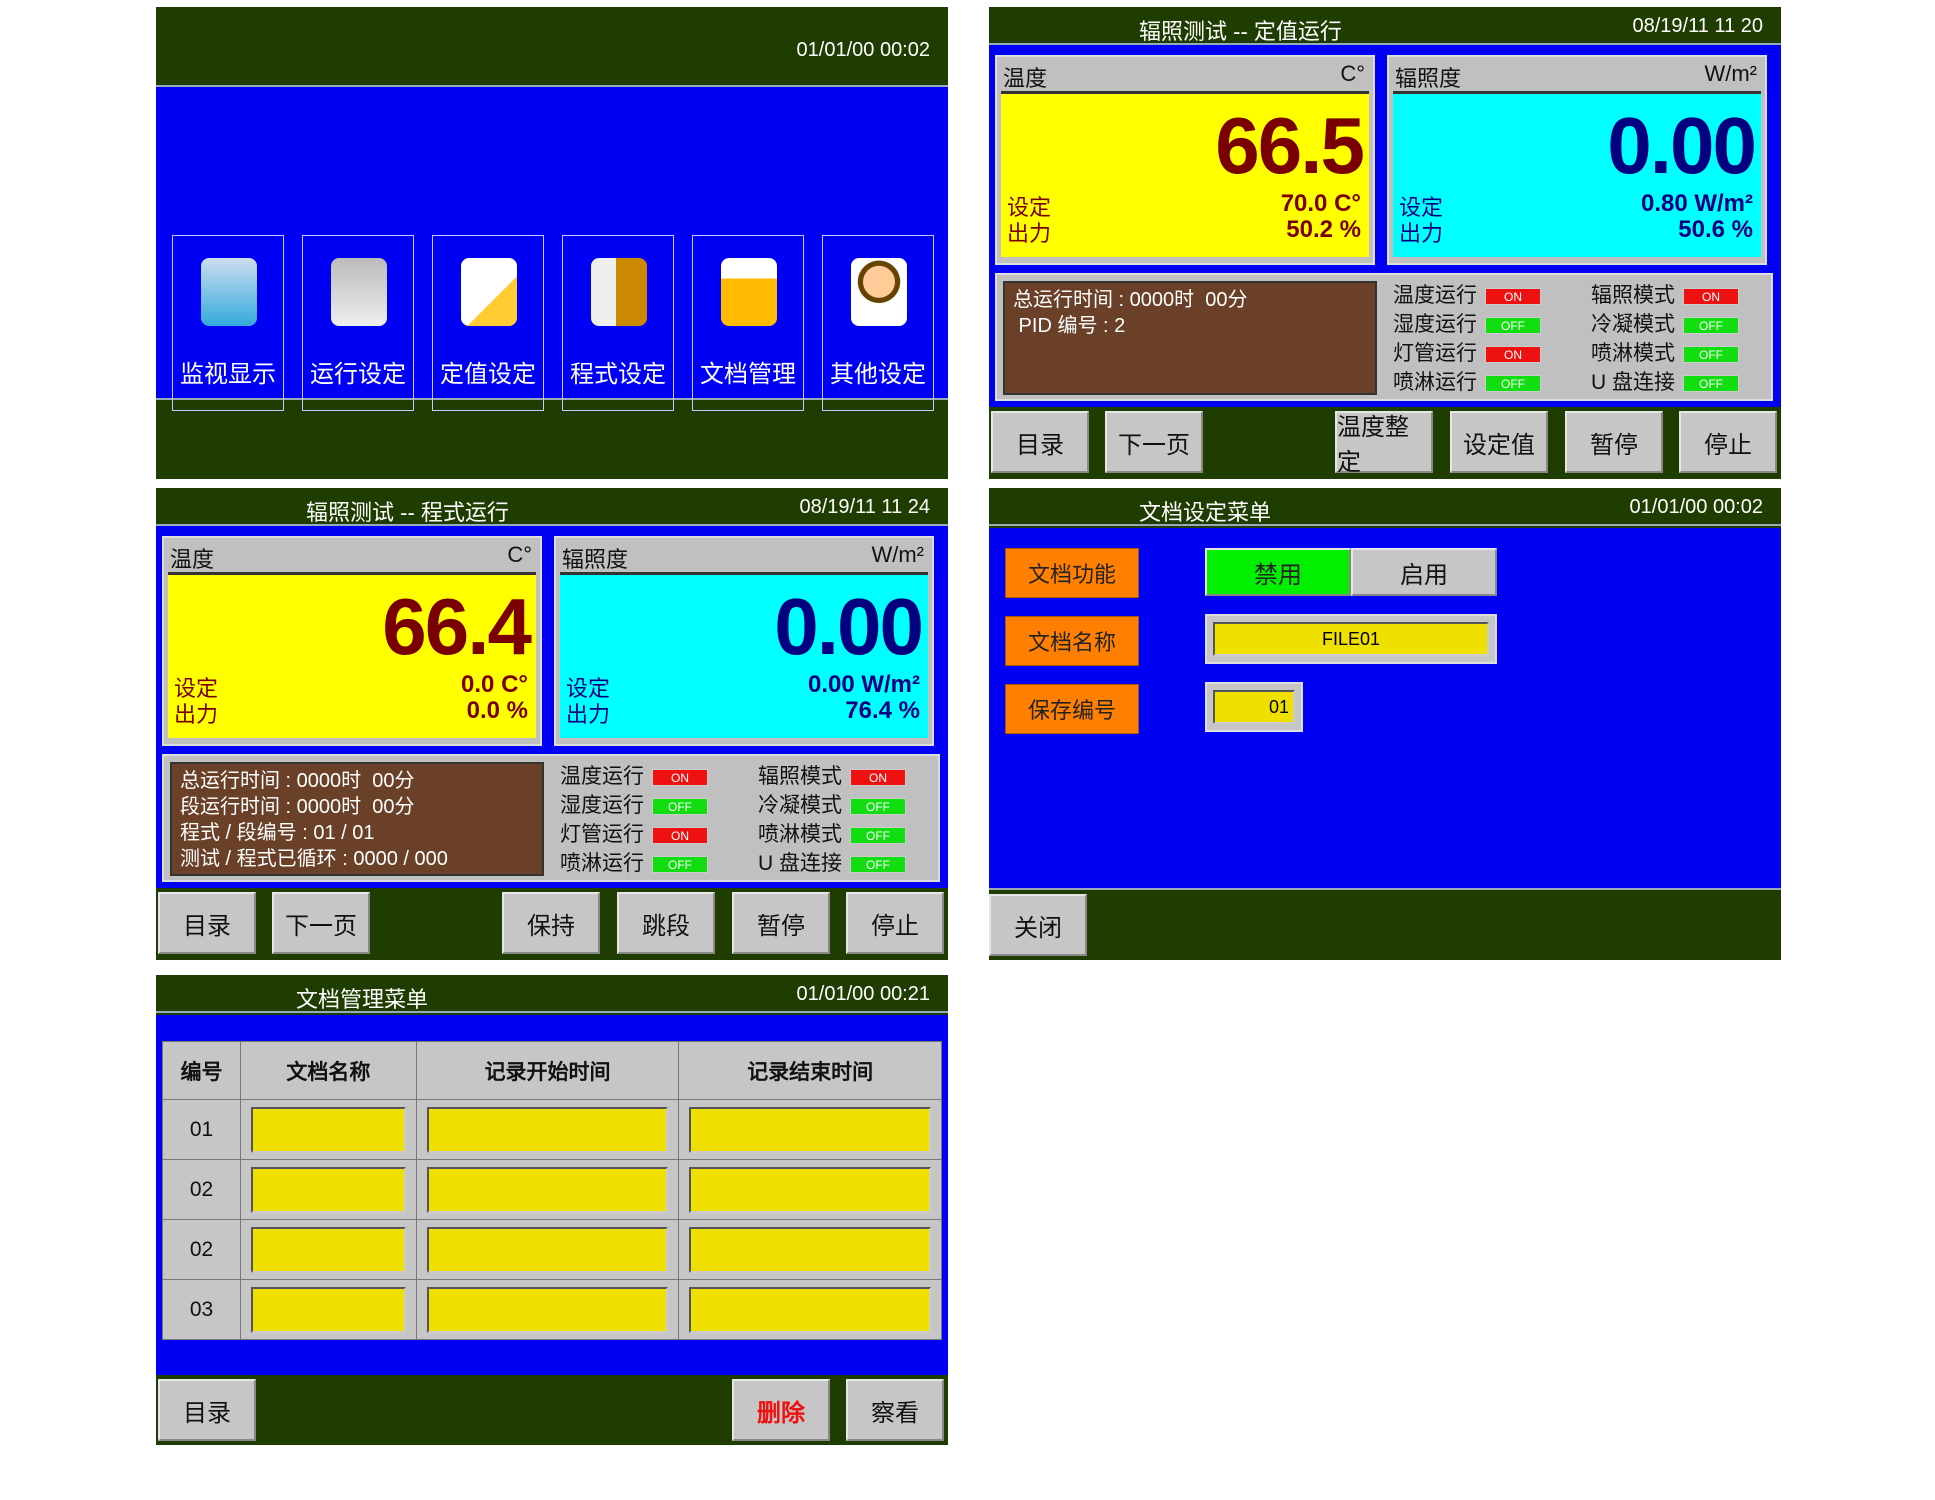 This screenshot has width=1935, height=1500. What do you see at coordinates (358, 323) in the screenshot?
I see `menu-tile-1: 运行设定` at bounding box center [358, 323].